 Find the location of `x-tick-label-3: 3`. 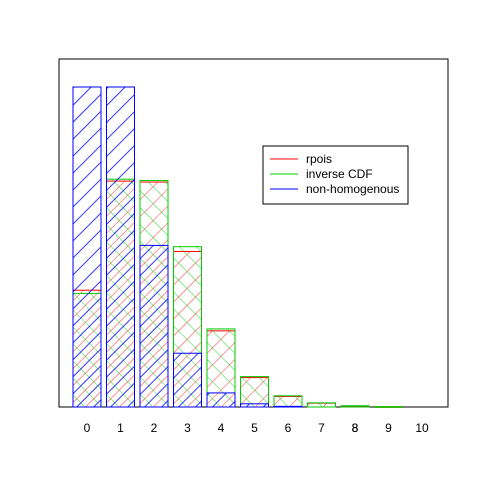

x-tick-label-3: 3 is located at coordinates (187, 428).